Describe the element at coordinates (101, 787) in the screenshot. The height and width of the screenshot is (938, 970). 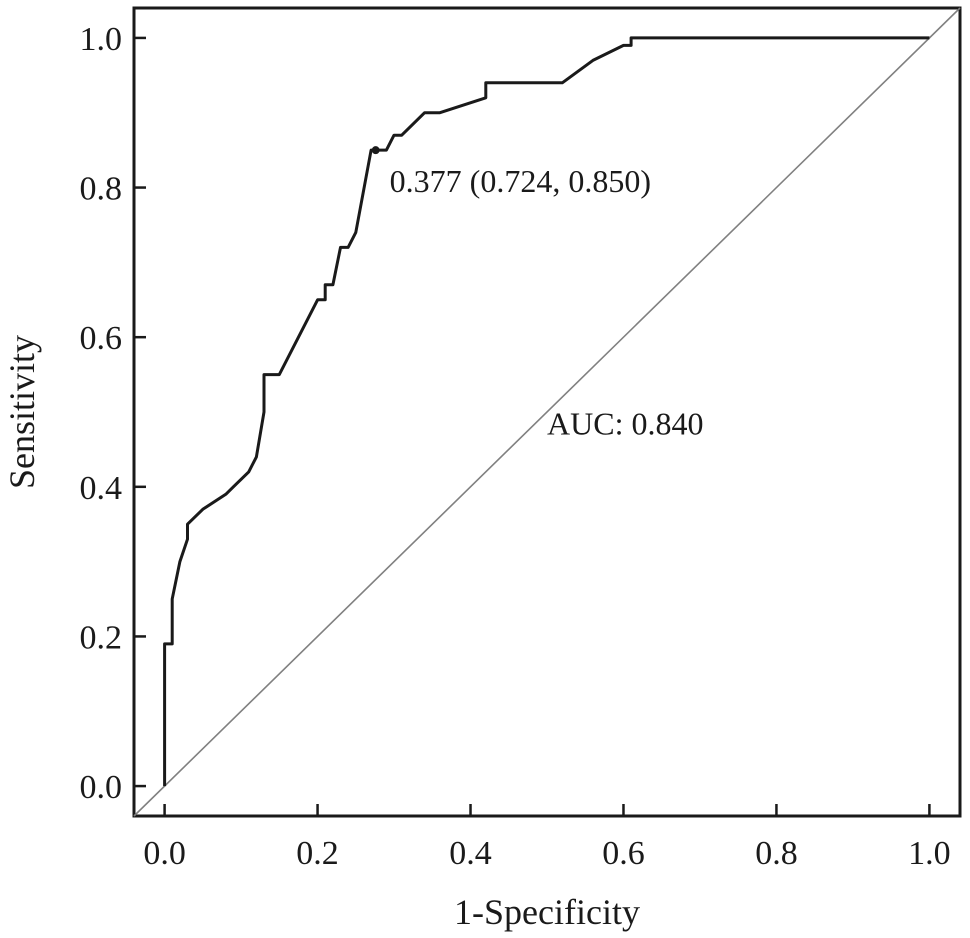
I see `y-tick-label: 0.0` at that location.